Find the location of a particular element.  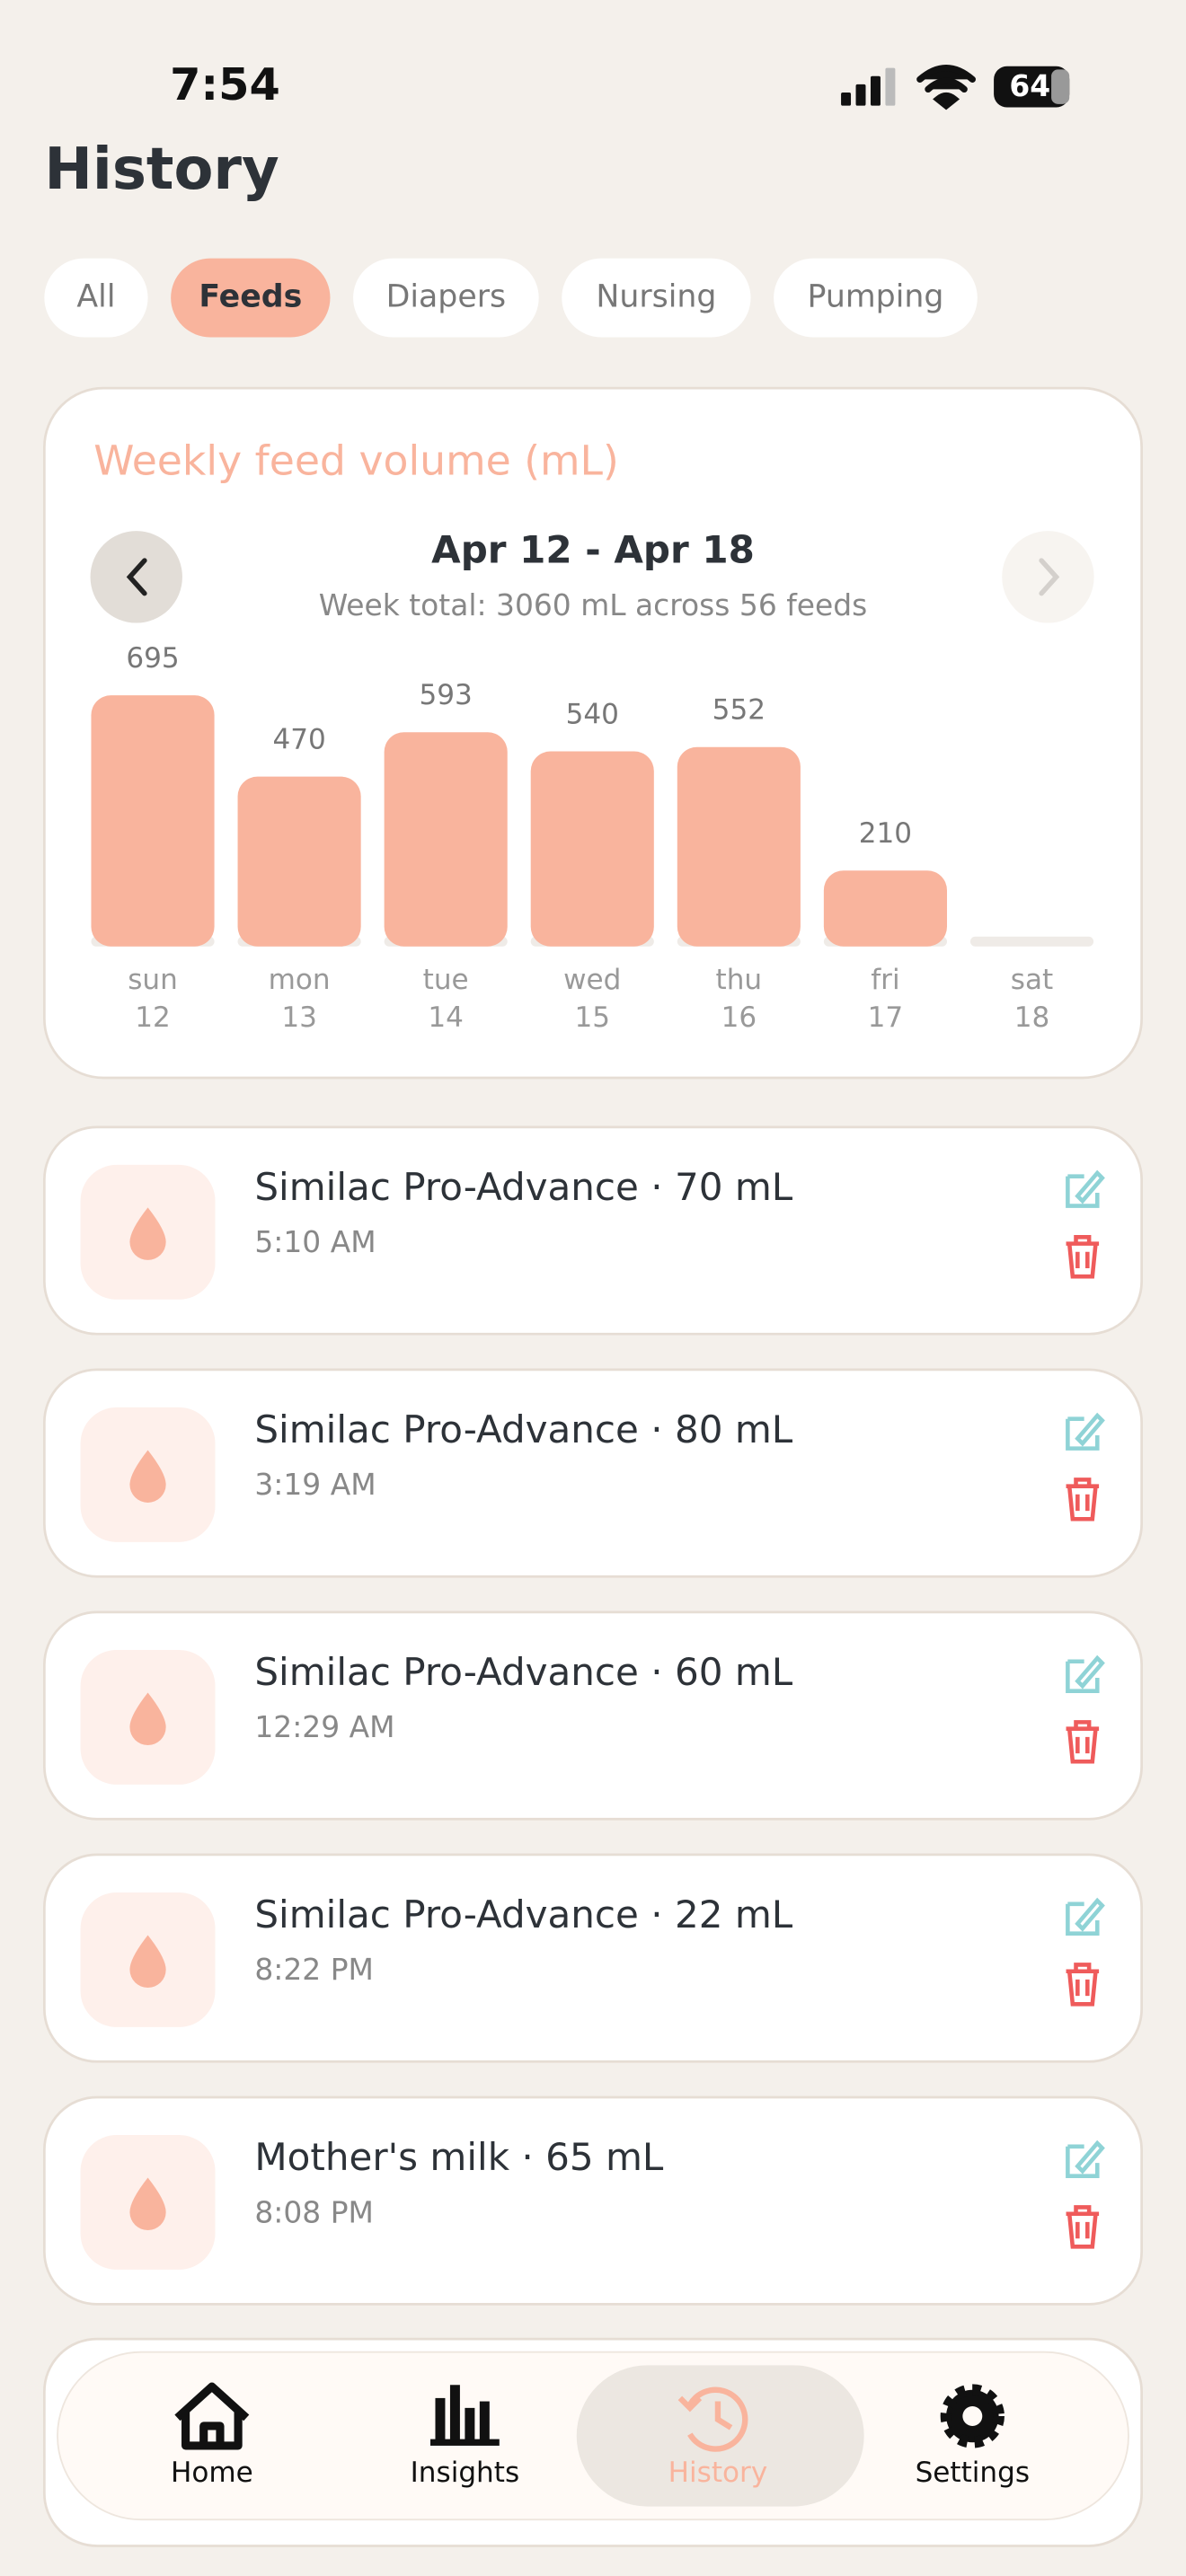

bar-value-label: 470 is located at coordinates (298, 739).